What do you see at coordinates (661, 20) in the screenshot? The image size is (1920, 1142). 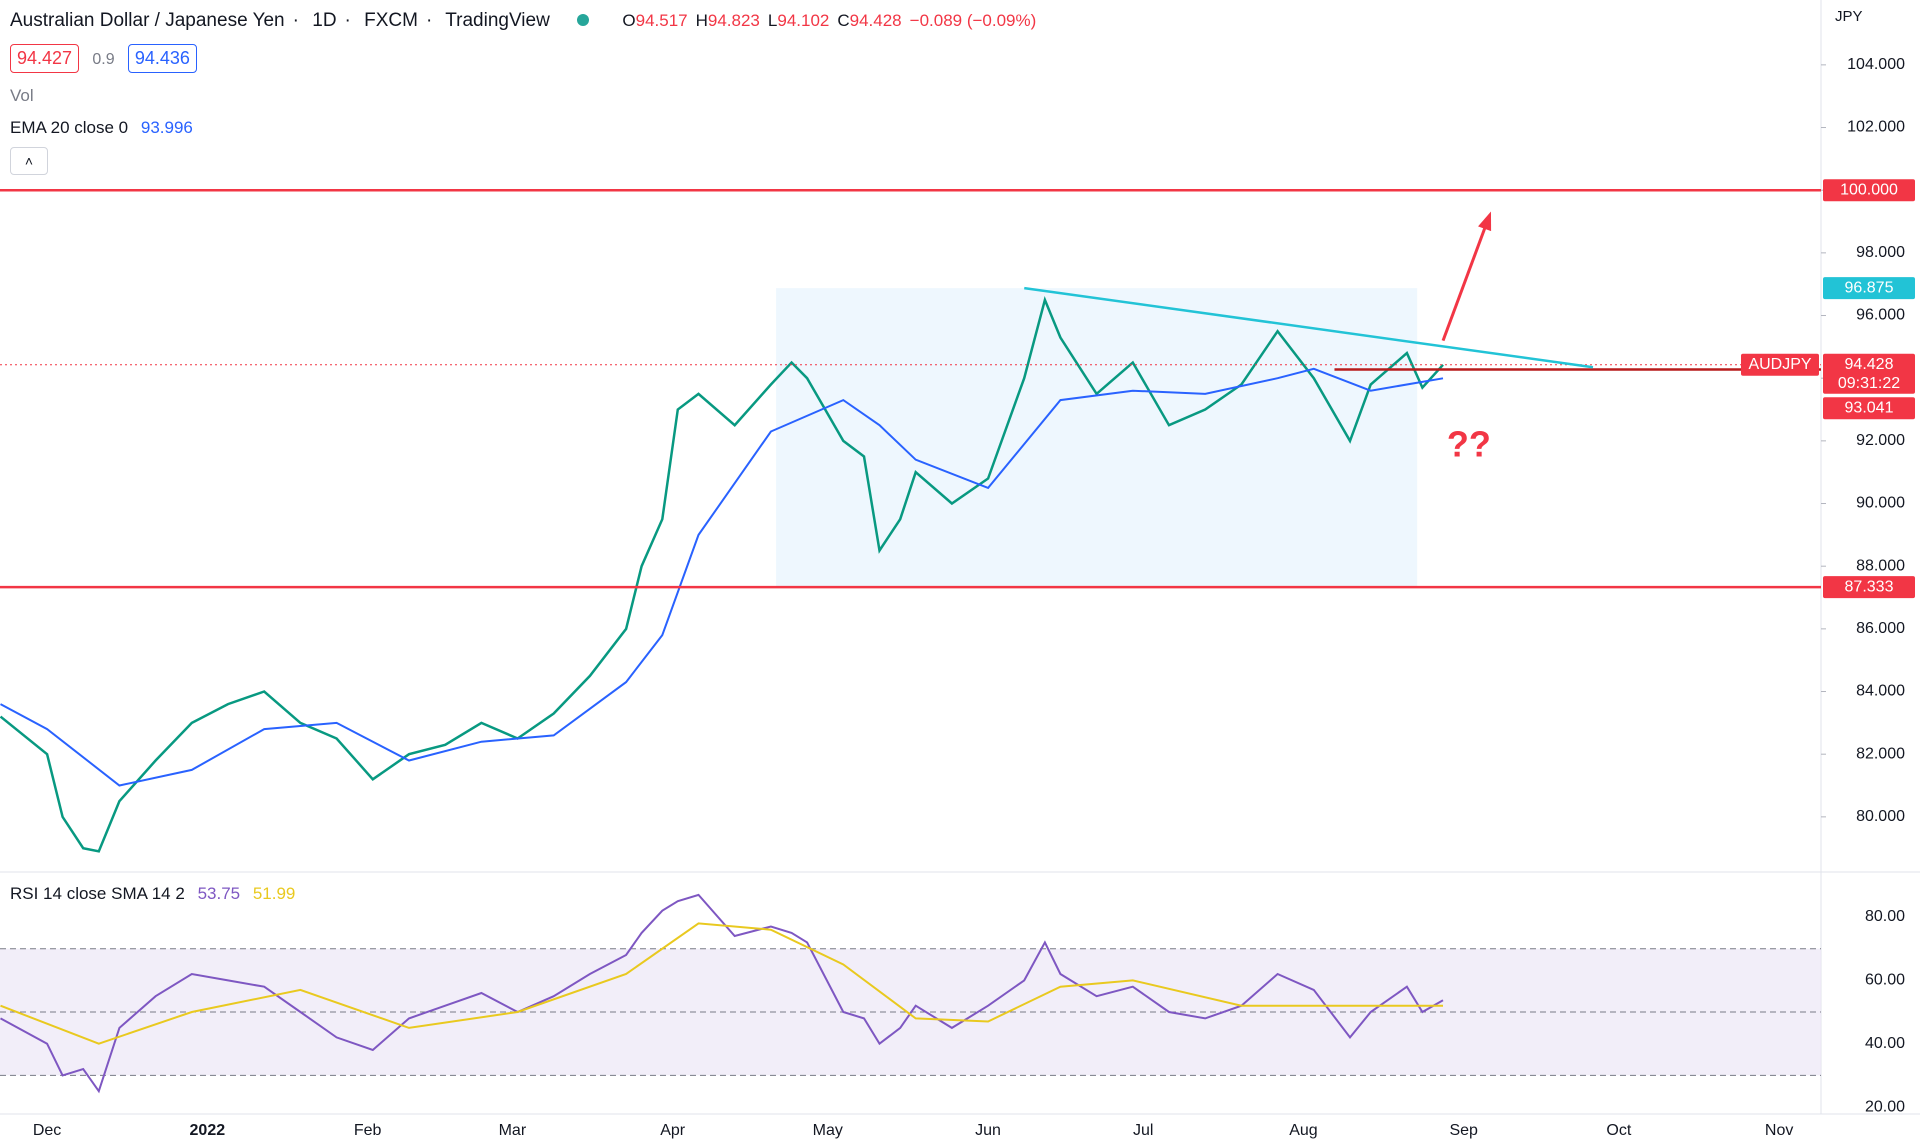 I see `ohlc-value: 94.517` at bounding box center [661, 20].